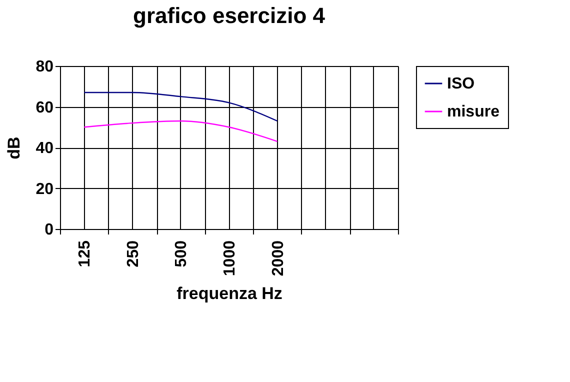 This screenshot has width=570, height=382. What do you see at coordinates (49, 230) in the screenshot?
I see `y-tick-label: 0` at bounding box center [49, 230].